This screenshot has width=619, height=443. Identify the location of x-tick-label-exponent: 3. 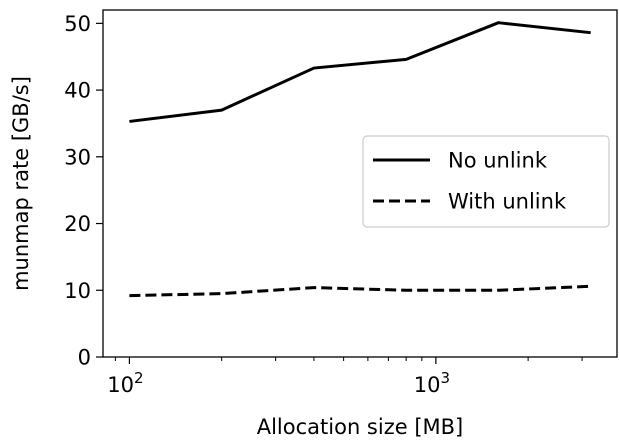
(445, 378).